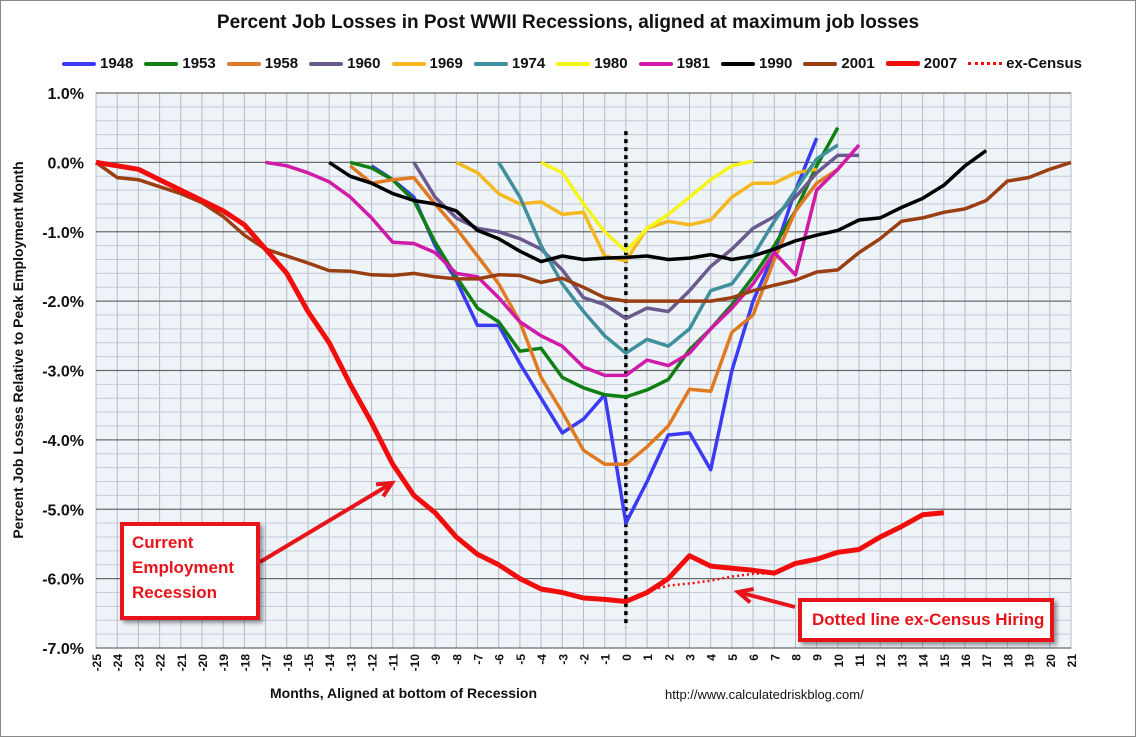 The height and width of the screenshot is (737, 1136). What do you see at coordinates (796, 657) in the screenshot?
I see `x-tick-label: 8` at bounding box center [796, 657].